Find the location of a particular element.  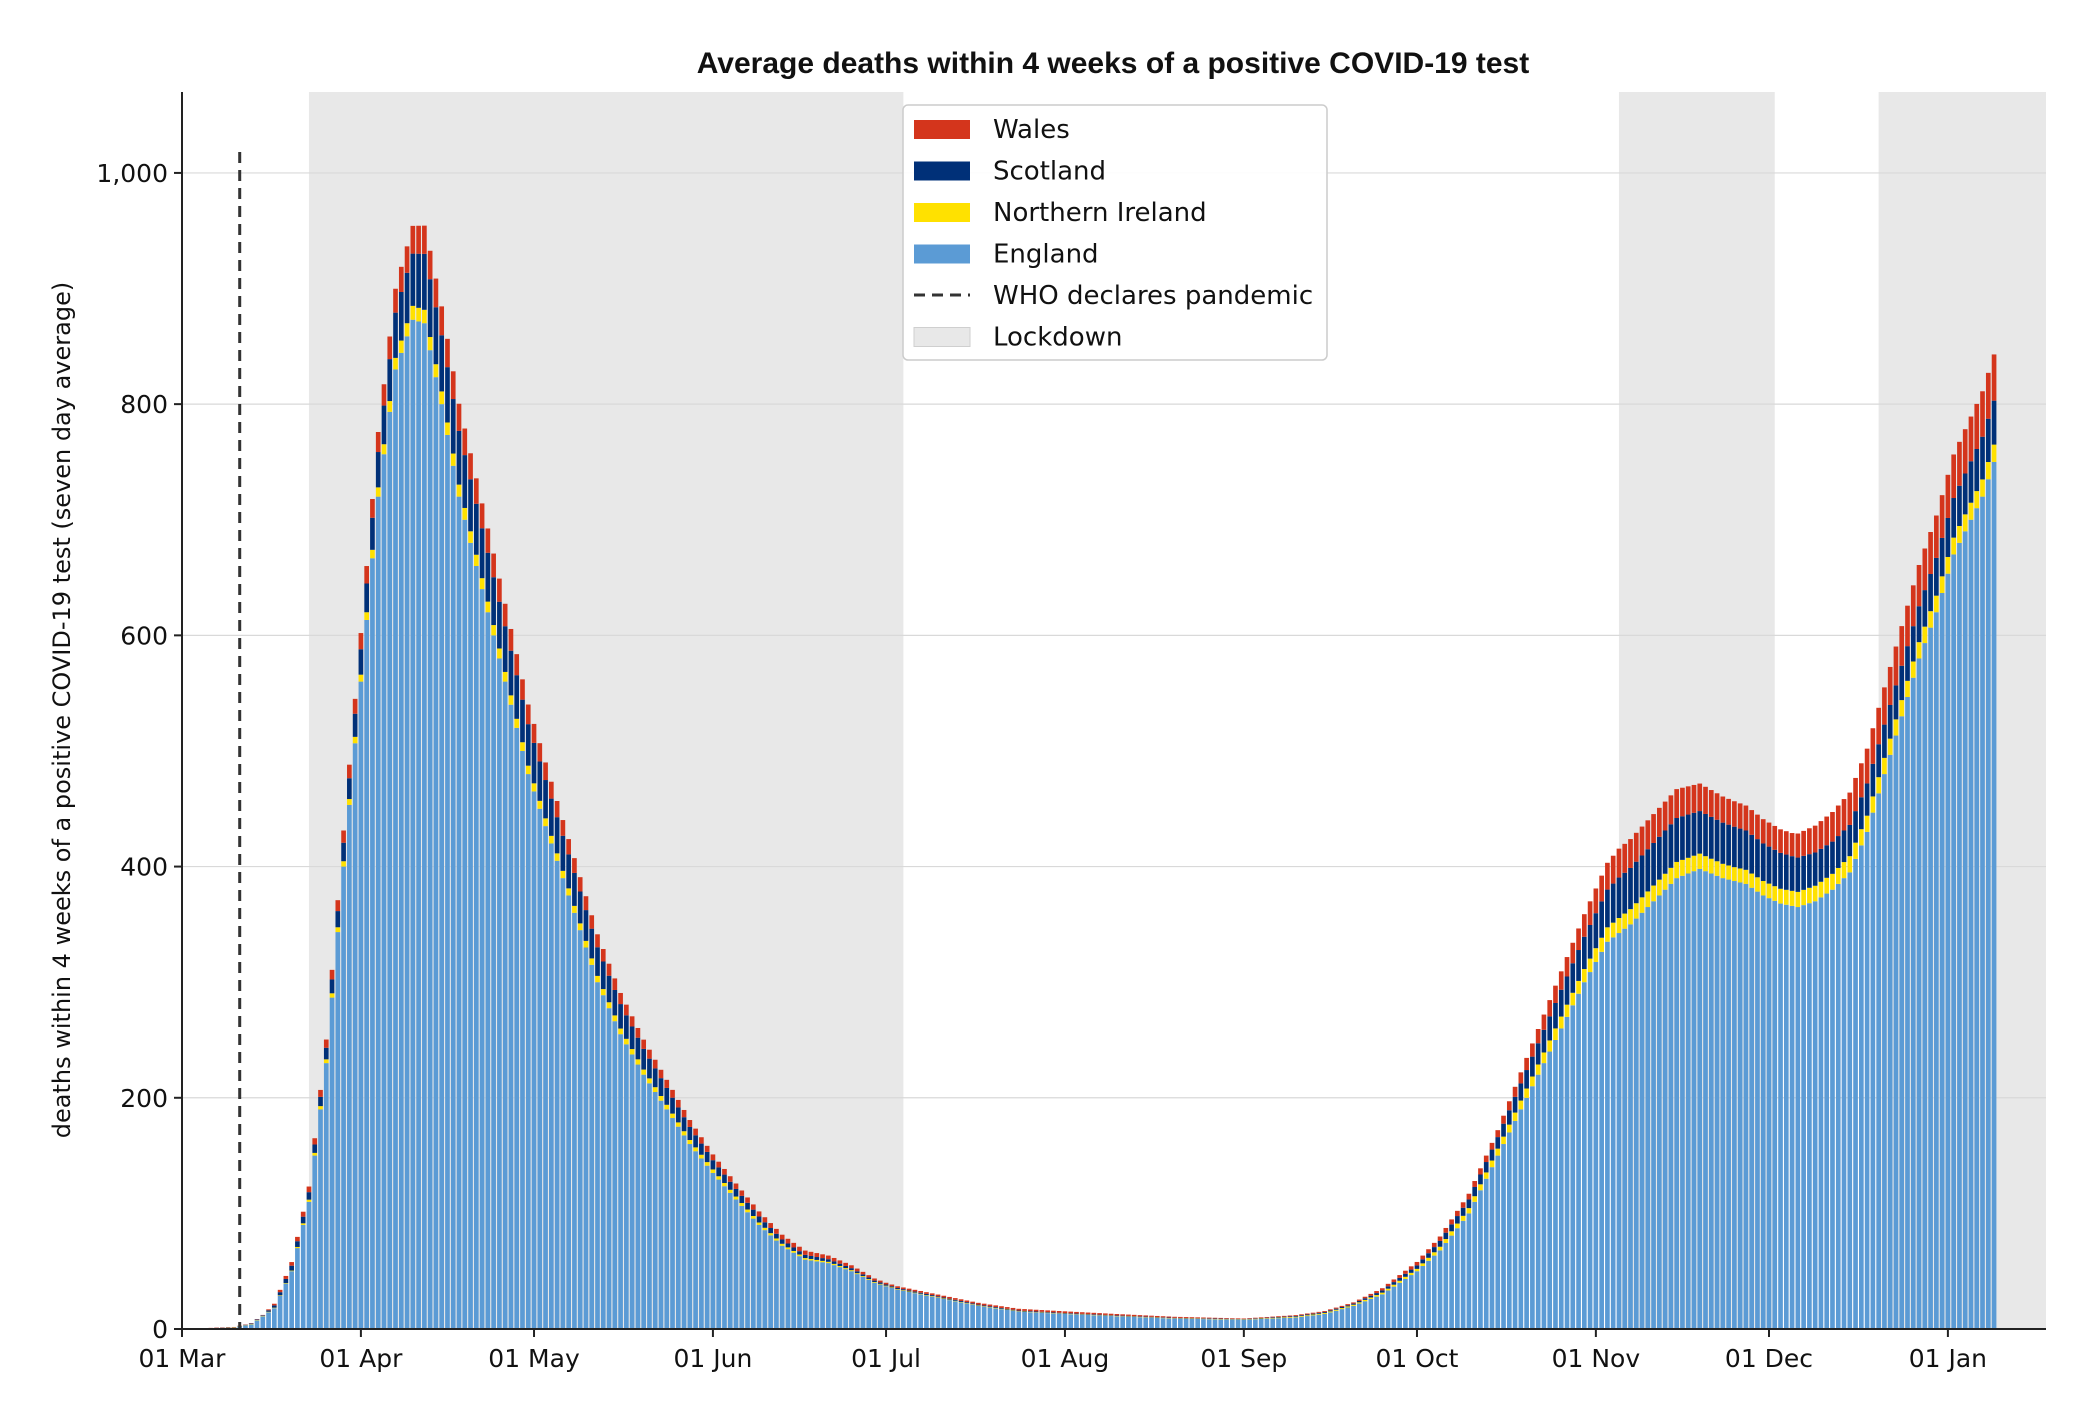

legend-label-who-declares-pandemic: WHO declares pandemic is located at coordinates (1153, 296).